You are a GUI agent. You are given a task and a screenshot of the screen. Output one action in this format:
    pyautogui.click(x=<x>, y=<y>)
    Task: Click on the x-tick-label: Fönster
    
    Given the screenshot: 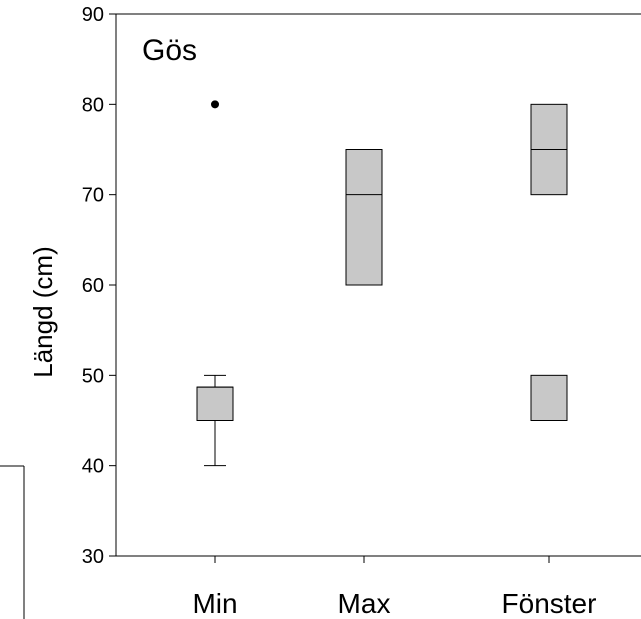 What is the action you would take?
    pyautogui.click(x=549, y=603)
    